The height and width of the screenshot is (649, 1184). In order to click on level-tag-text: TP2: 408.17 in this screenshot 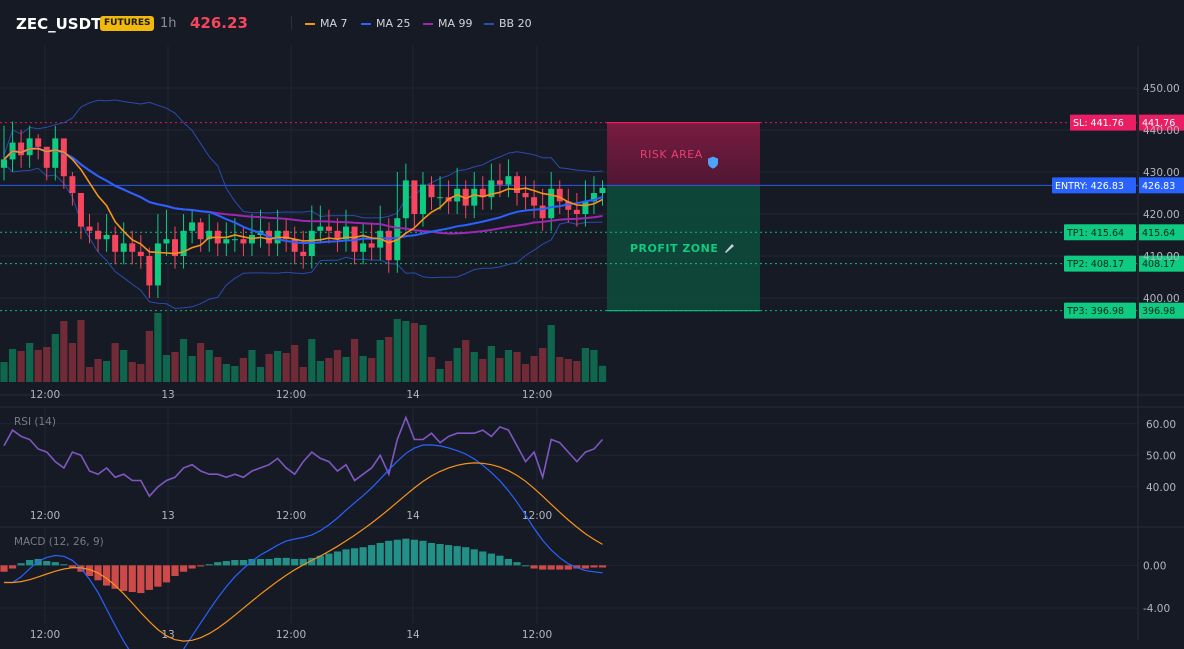, I will do `click(1095, 264)`.